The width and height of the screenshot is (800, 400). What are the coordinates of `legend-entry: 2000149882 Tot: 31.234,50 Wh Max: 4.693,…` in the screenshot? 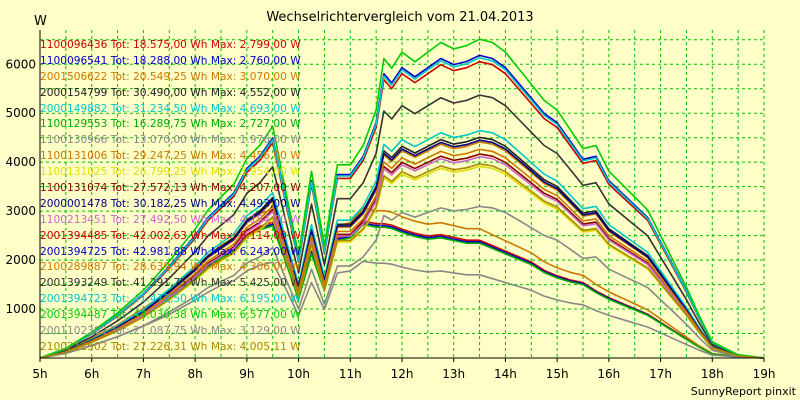 It's located at (170, 108).